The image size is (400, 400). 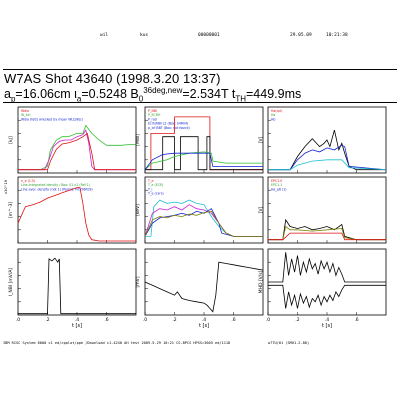 What do you see at coordinates (200, 69) in the screenshot?
I see `header-separator` at bounding box center [200, 69].